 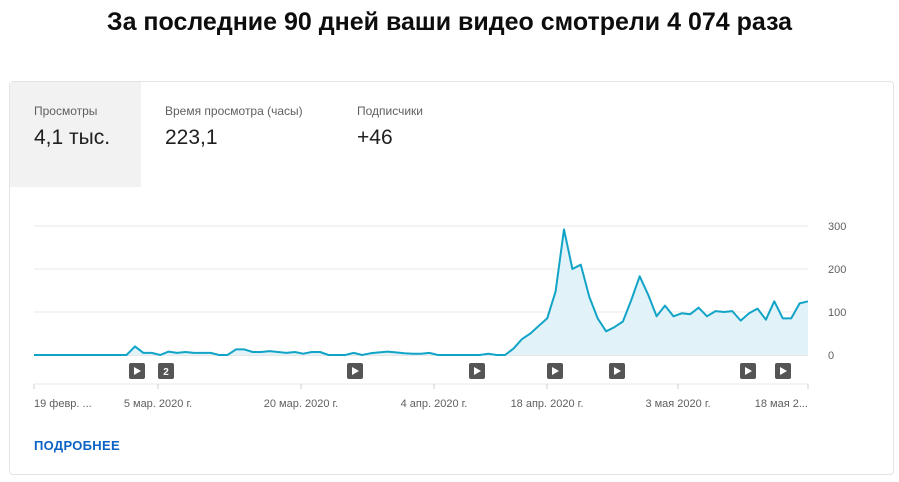 What do you see at coordinates (72, 137) in the screenshot?
I see `metric-value: 4,1 тыс.` at bounding box center [72, 137].